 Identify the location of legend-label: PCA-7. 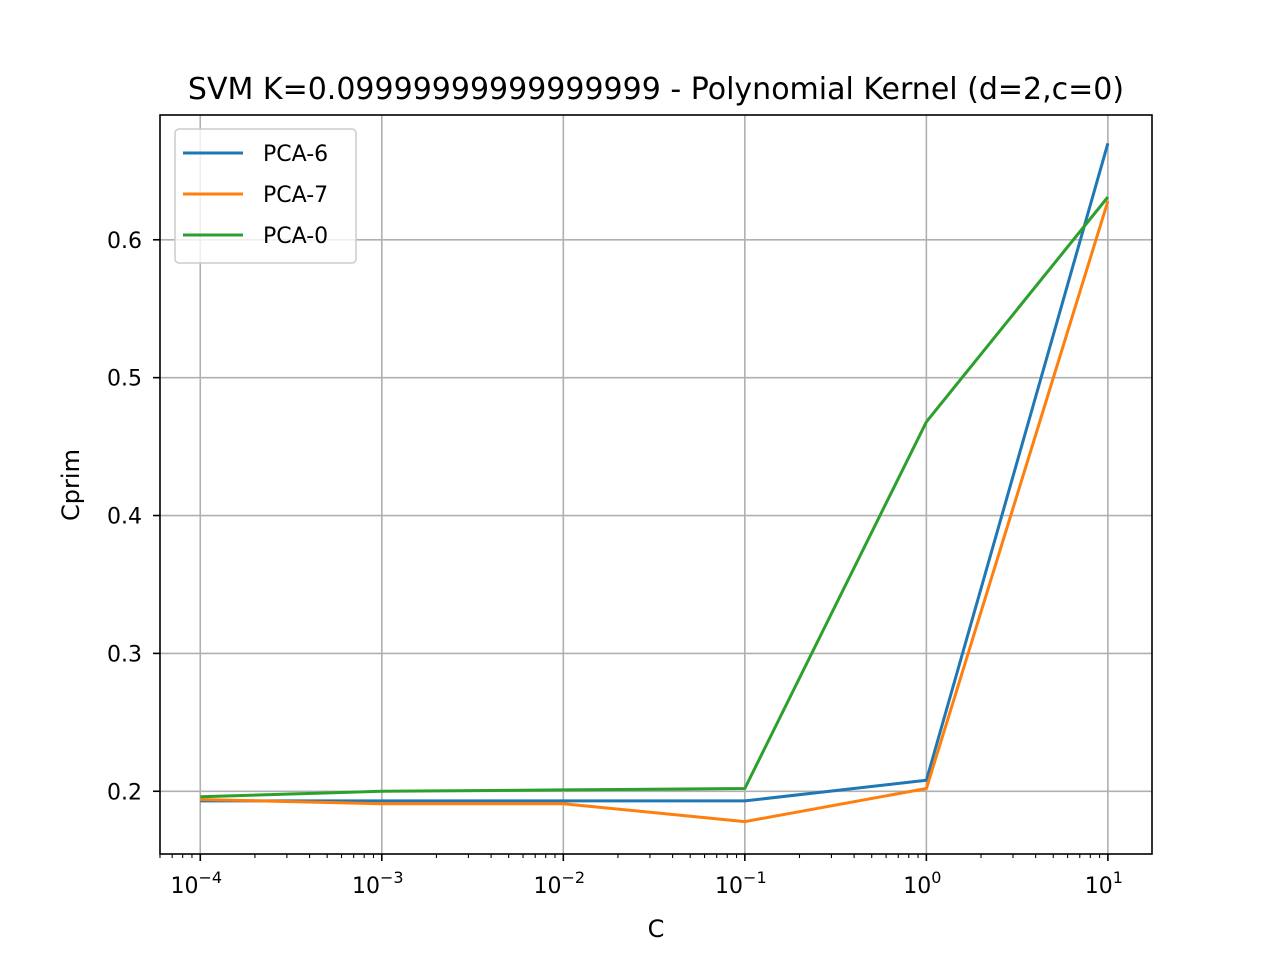
(295, 195).